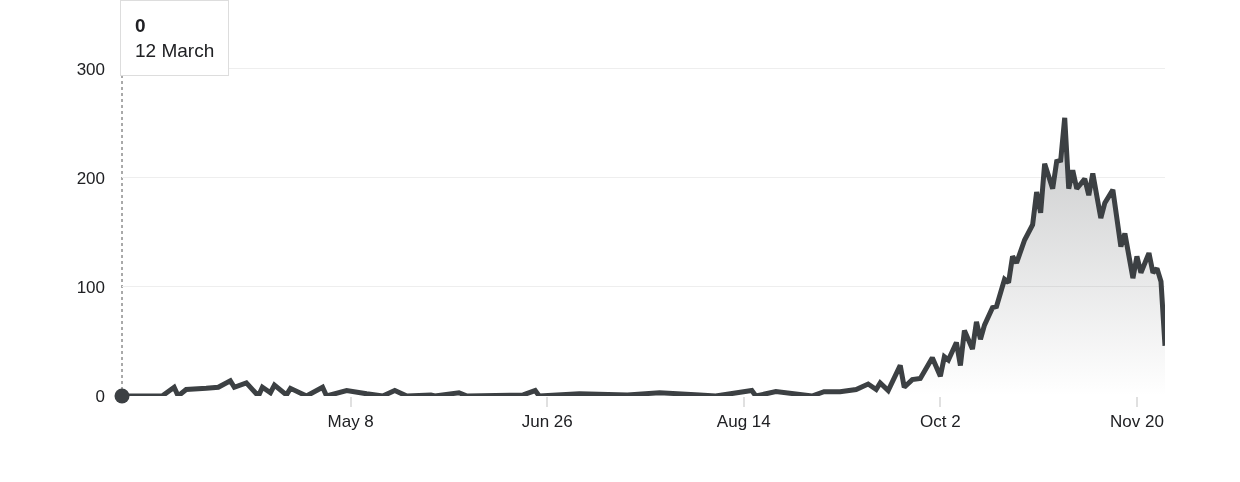 The image size is (1240, 482). I want to click on y-tick-label: 100, so click(90, 287).